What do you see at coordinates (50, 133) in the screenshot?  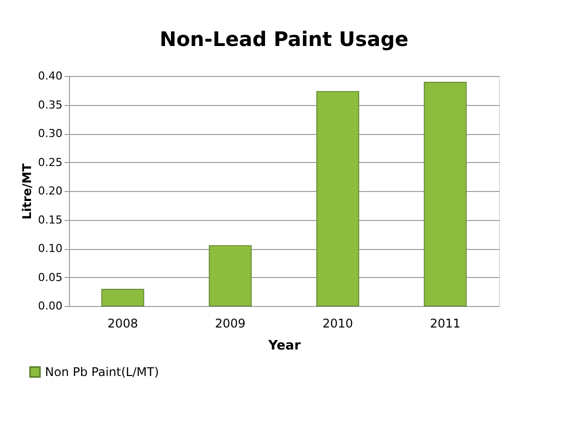 I see `y-tick-label: 0.30` at bounding box center [50, 133].